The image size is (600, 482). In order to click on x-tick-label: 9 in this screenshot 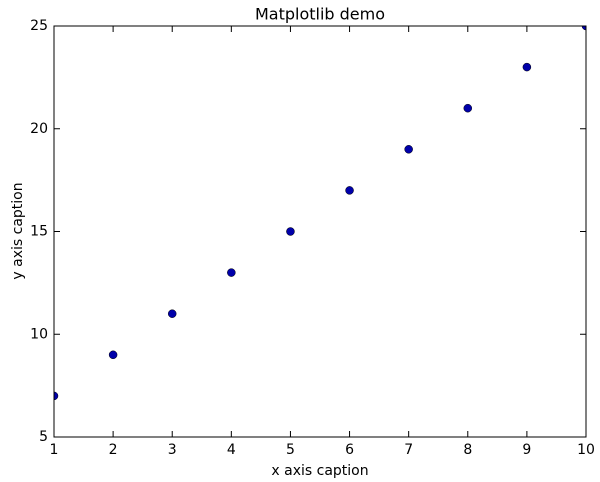, I will do `click(526, 450)`.